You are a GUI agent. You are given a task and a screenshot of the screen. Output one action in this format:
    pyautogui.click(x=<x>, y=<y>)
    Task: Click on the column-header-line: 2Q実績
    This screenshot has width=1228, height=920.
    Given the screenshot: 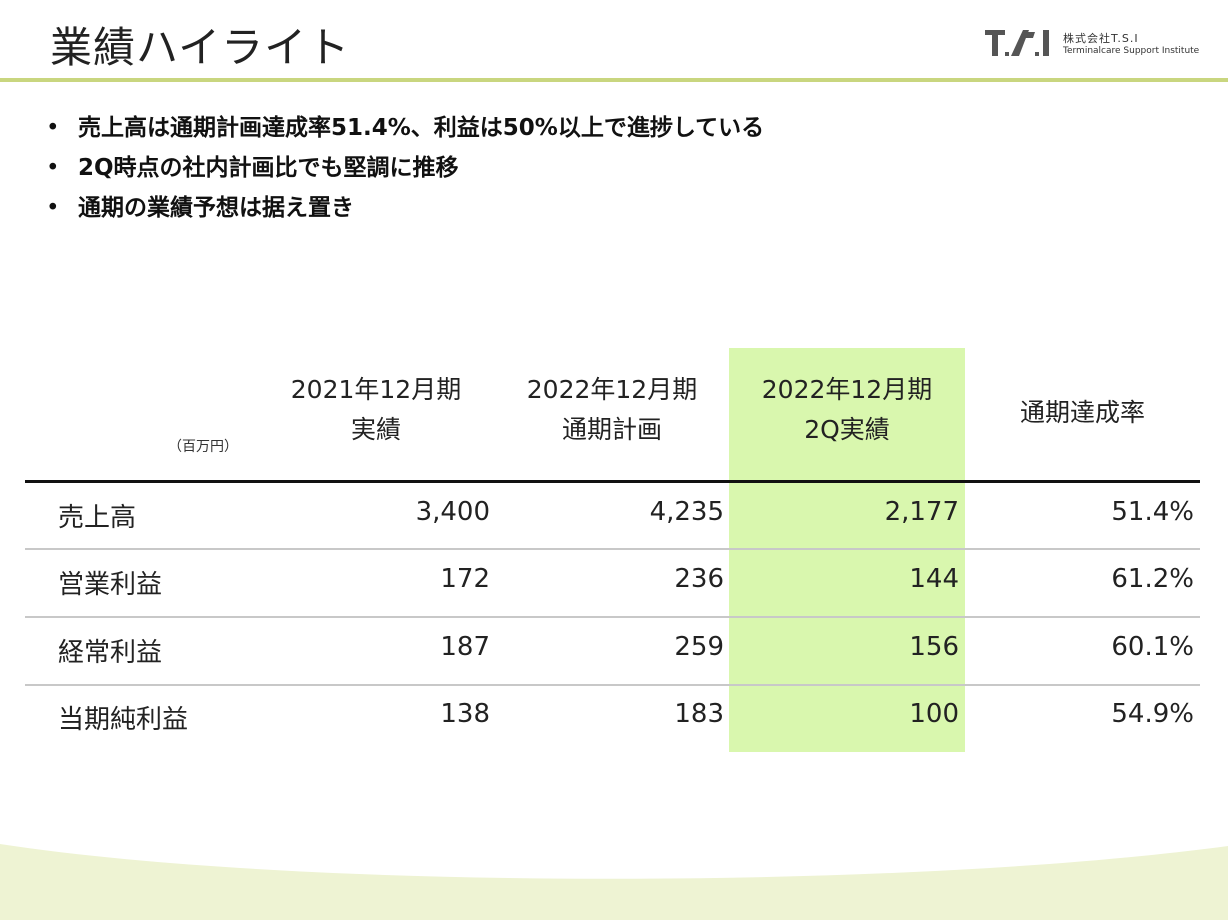 What is the action you would take?
    pyautogui.click(x=847, y=429)
    